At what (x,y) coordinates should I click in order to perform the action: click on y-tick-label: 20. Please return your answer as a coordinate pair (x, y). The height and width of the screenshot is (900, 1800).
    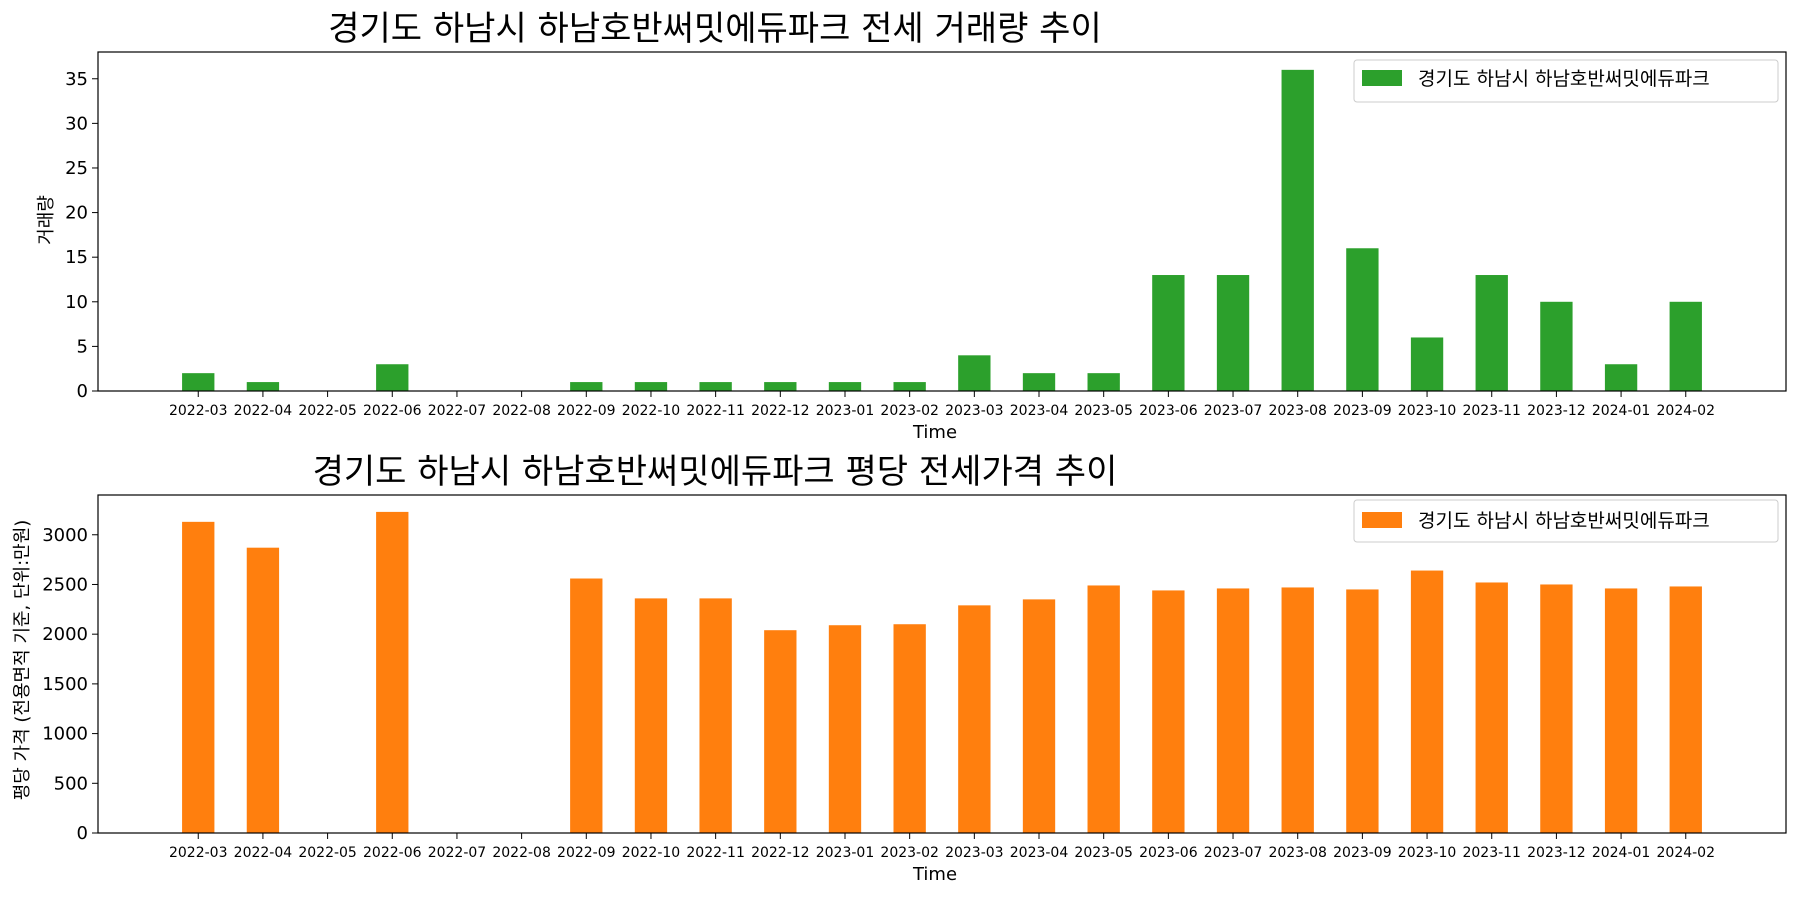
    Looking at the image, I should click on (76, 213).